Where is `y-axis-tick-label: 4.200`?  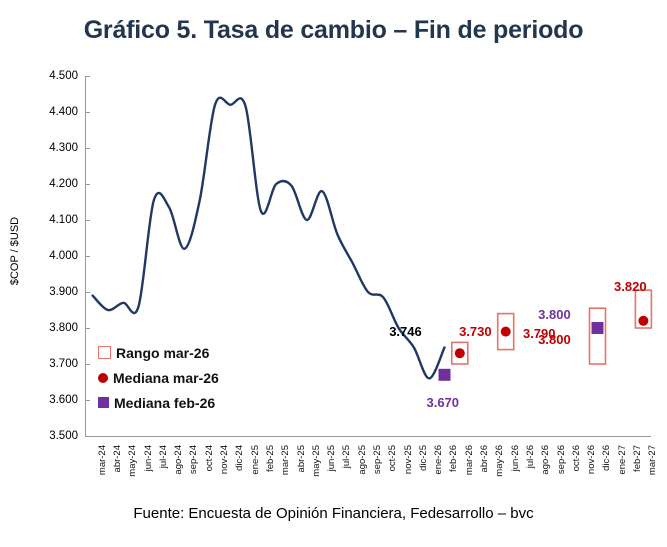
y-axis-tick-label: 4.200 is located at coordinates (63, 184).